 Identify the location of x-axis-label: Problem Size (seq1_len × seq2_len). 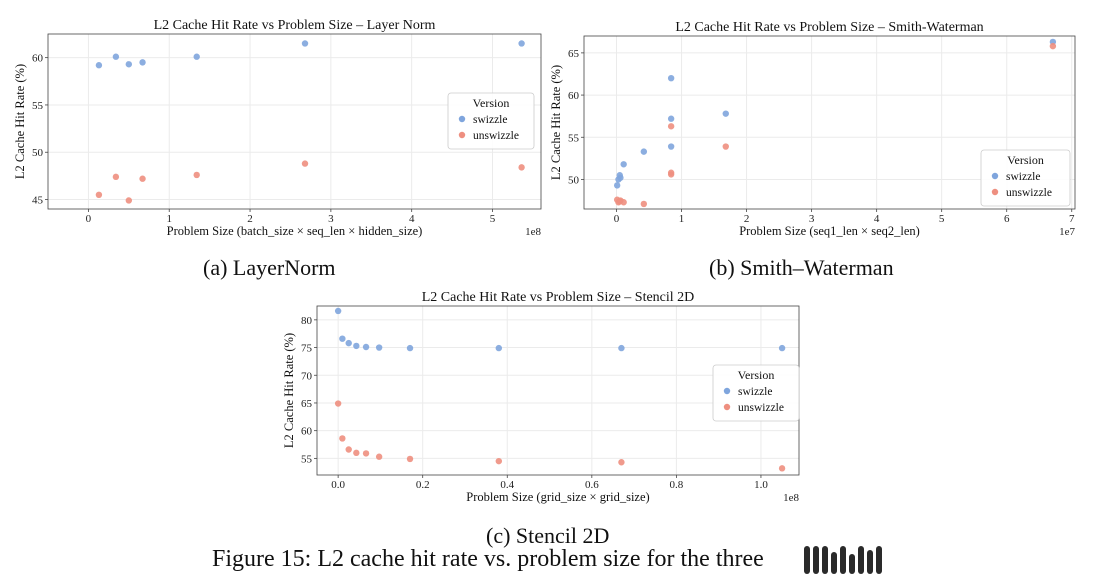
(829, 231).